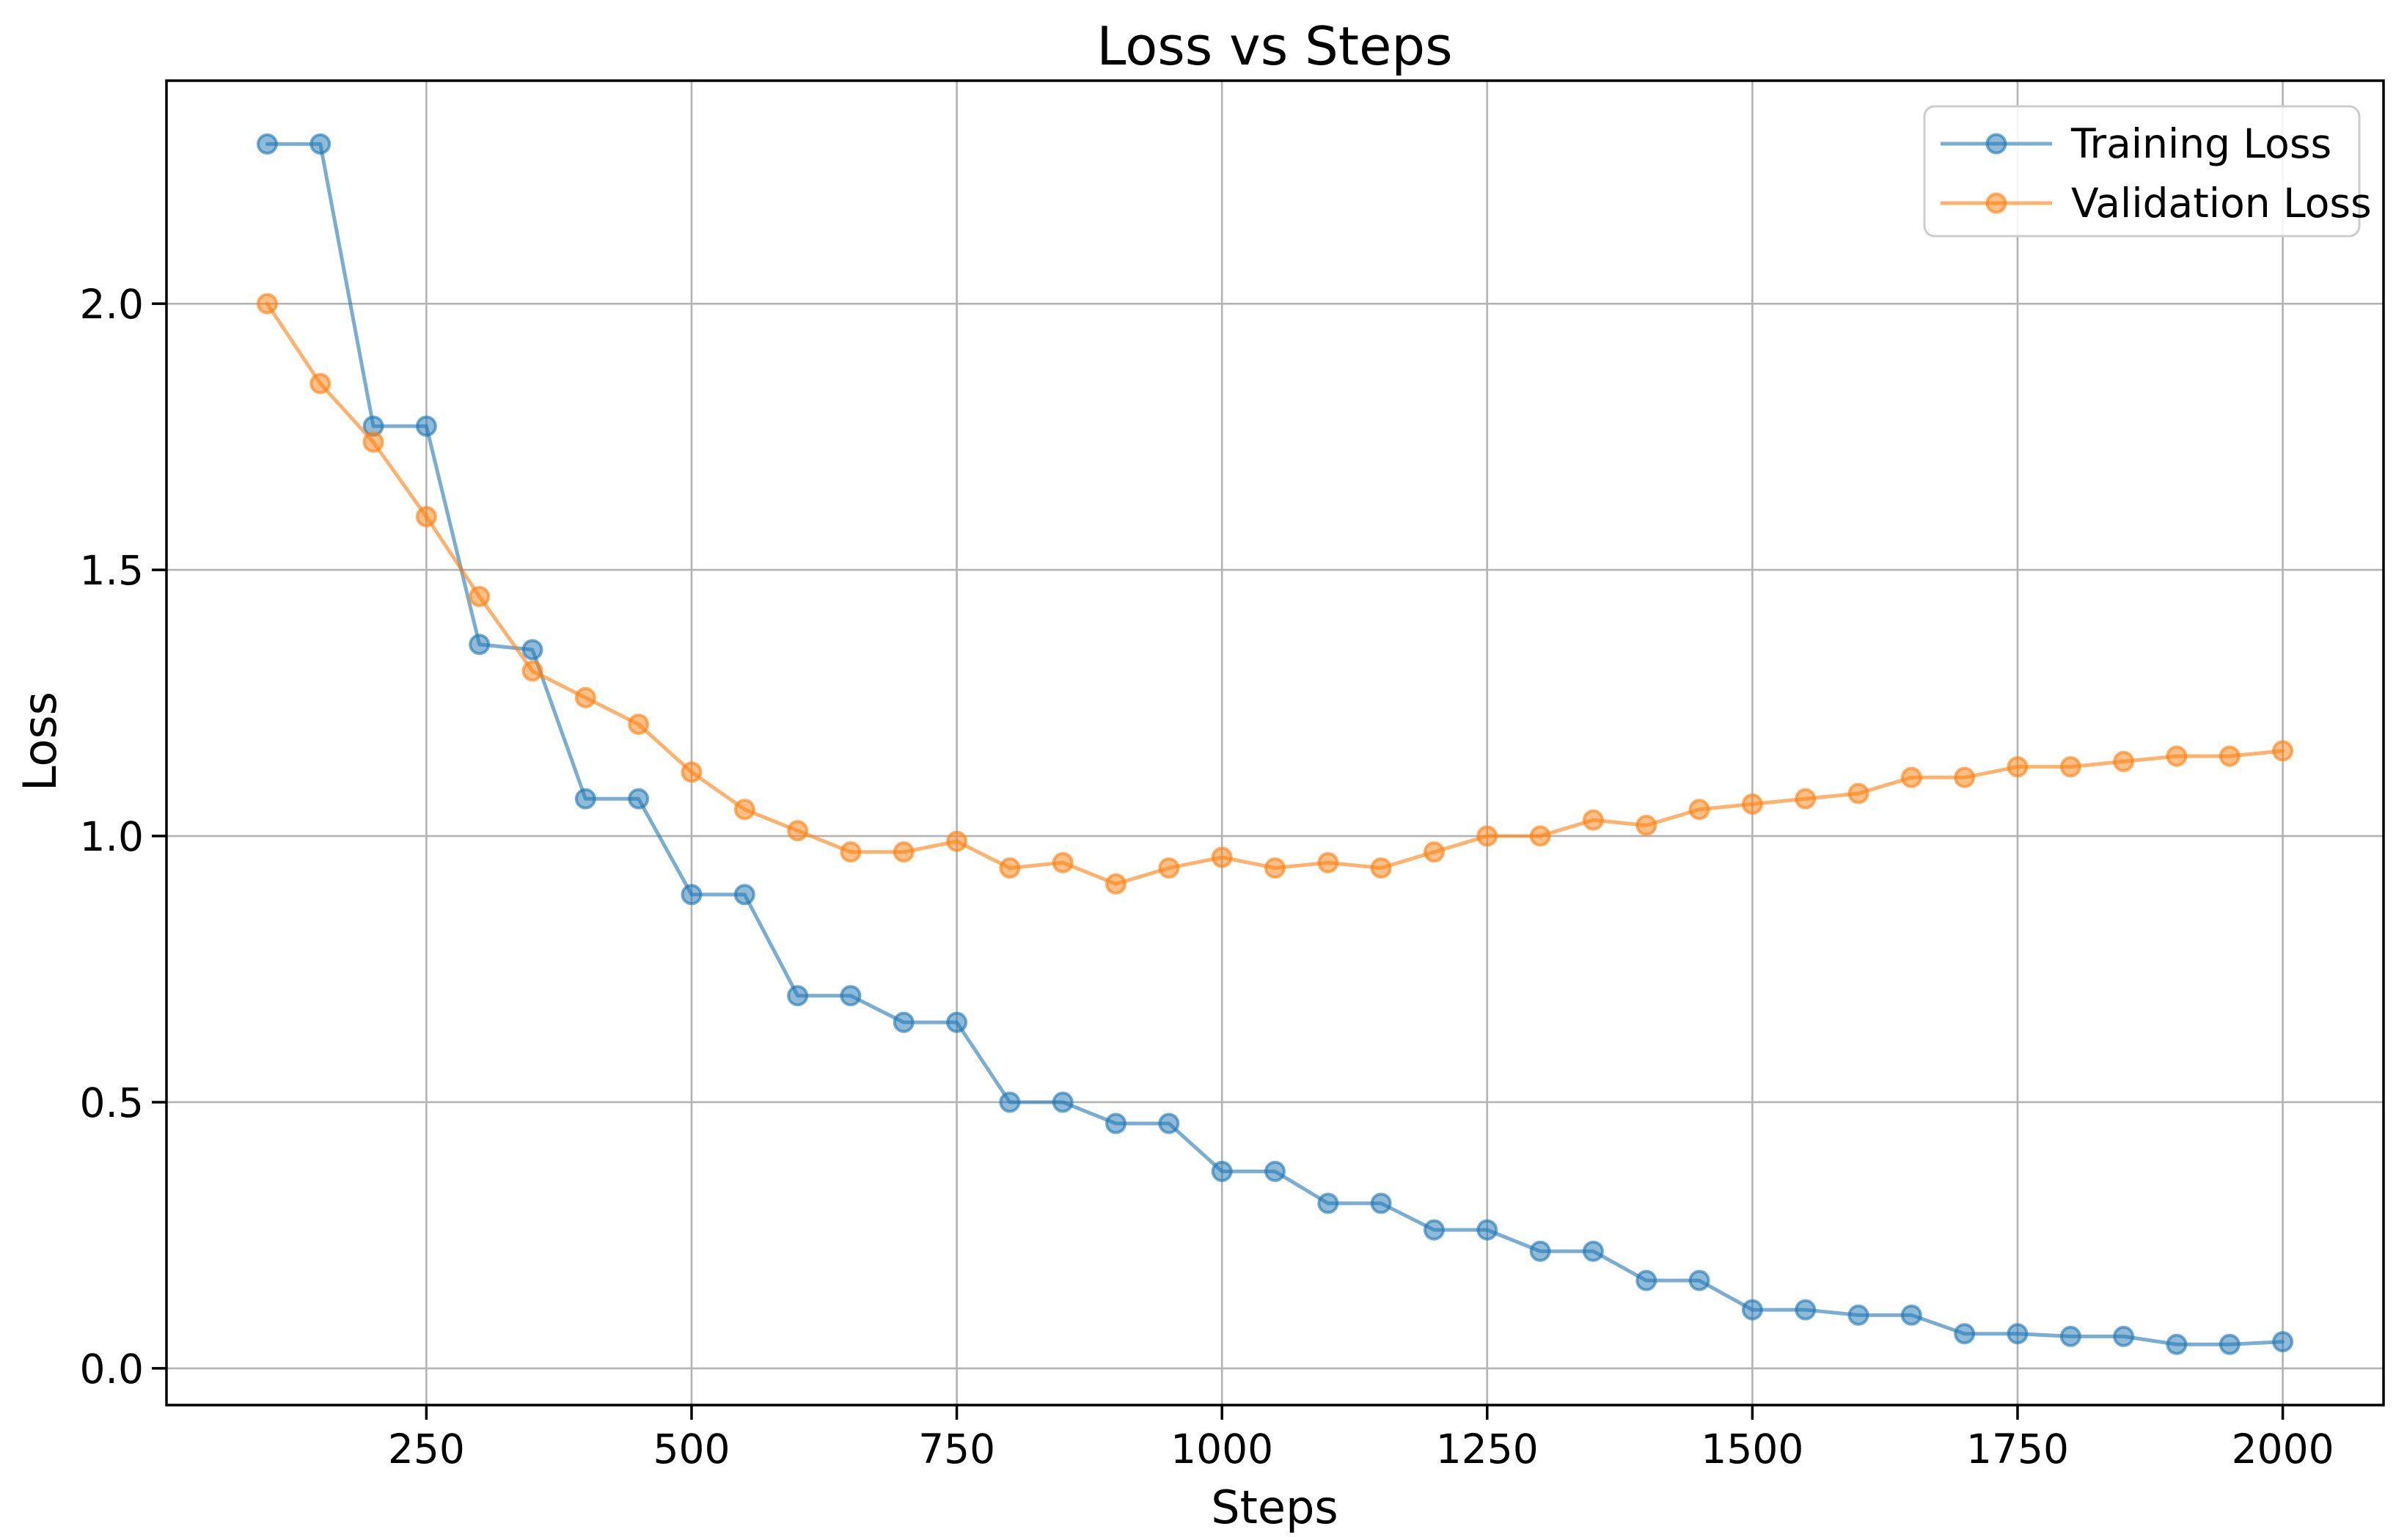  What do you see at coordinates (956, 1449) in the screenshot?
I see `x-tick-label: 750` at bounding box center [956, 1449].